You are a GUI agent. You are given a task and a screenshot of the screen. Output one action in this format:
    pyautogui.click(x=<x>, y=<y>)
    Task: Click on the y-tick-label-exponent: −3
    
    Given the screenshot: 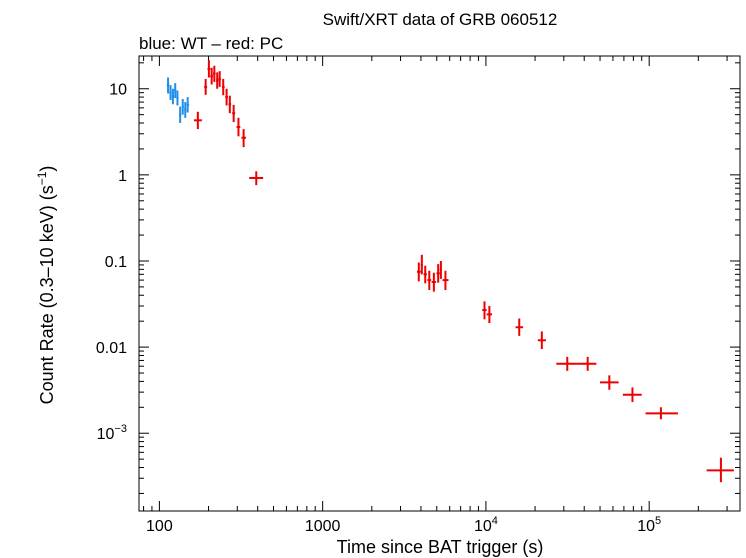 What is the action you would take?
    pyautogui.click(x=120, y=429)
    